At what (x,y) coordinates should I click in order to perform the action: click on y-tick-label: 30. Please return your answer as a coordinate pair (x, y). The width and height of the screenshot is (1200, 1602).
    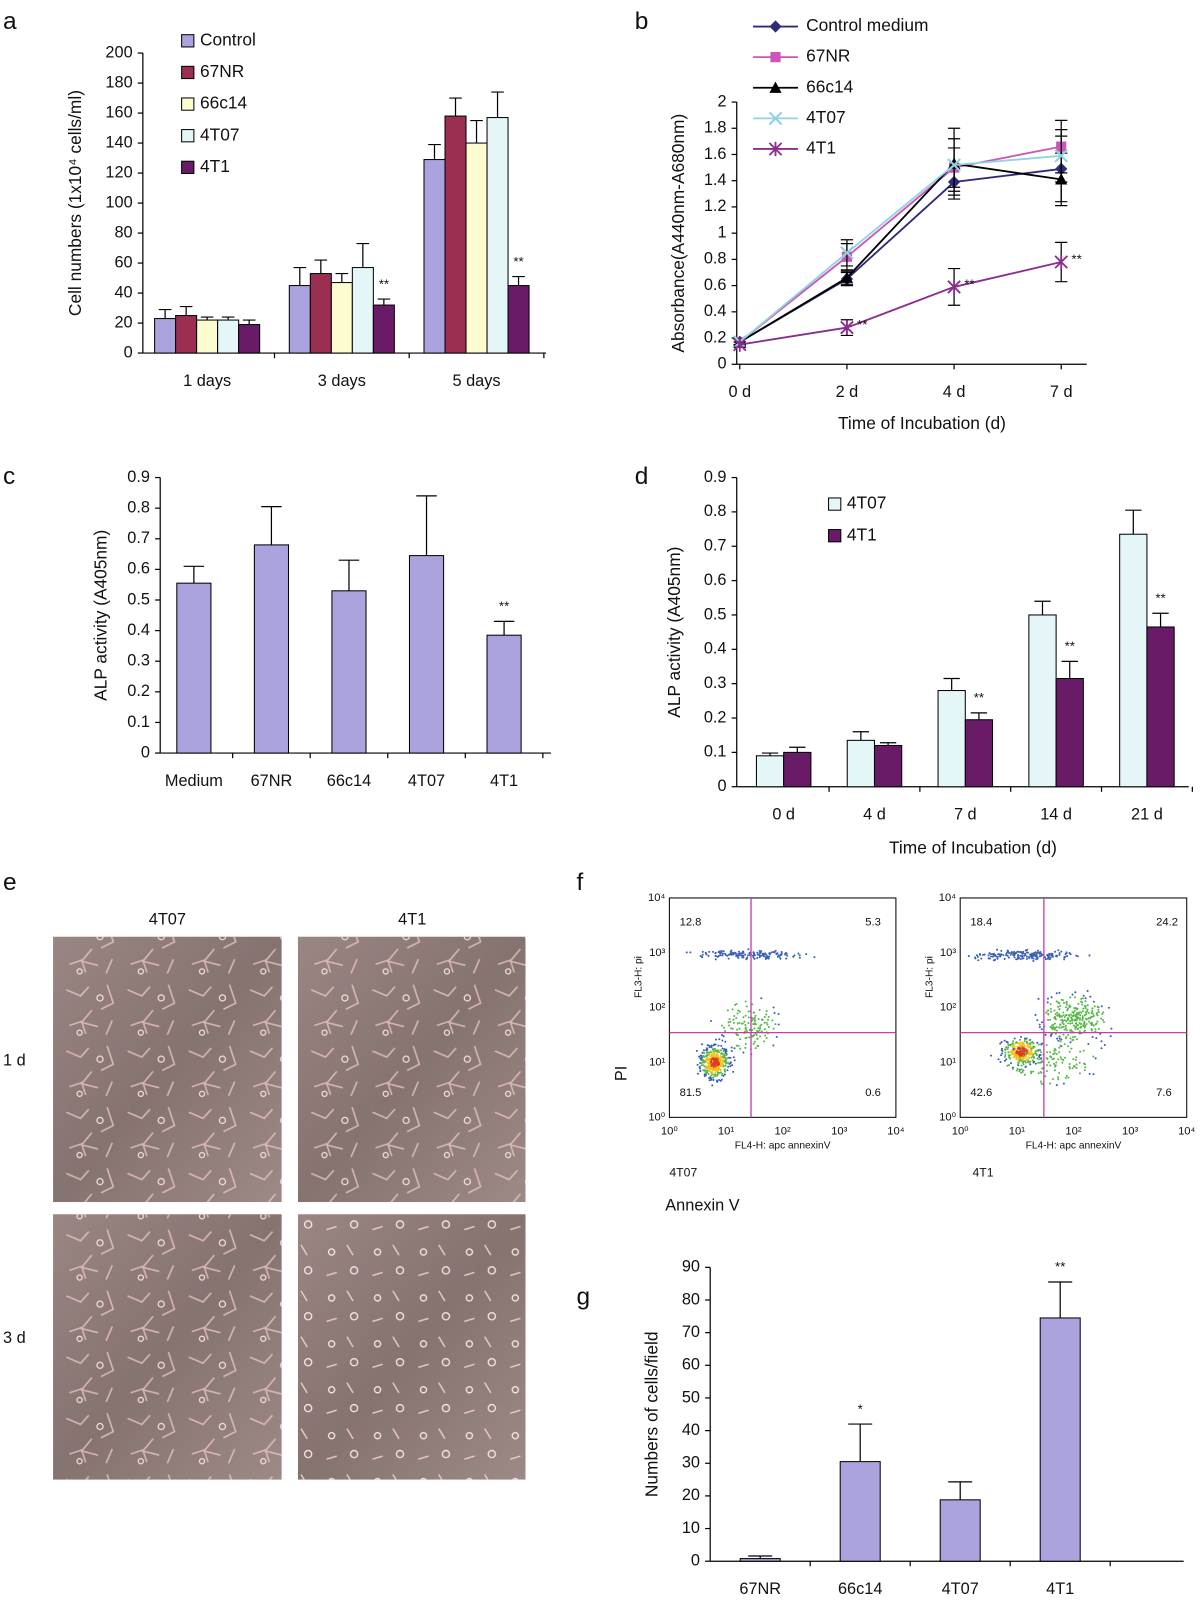
    Looking at the image, I should click on (691, 1463).